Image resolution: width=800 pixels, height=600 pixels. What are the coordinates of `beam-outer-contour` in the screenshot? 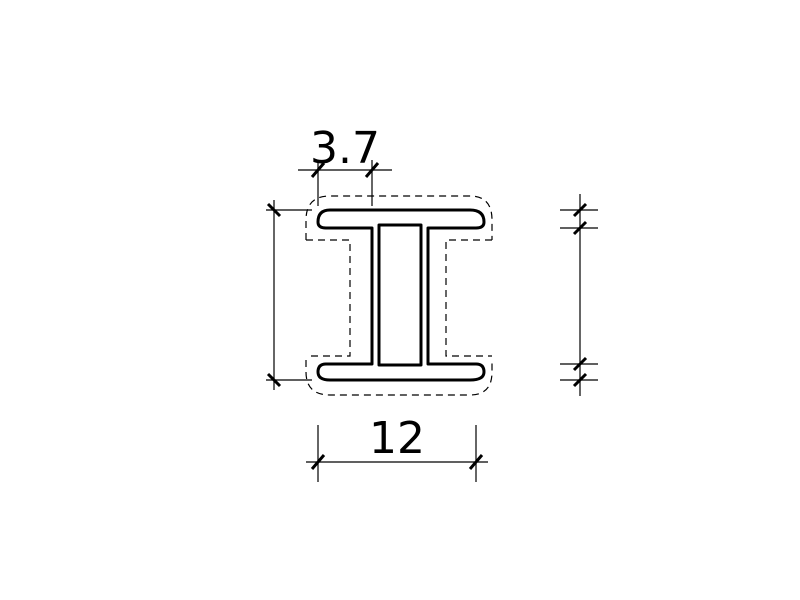 It's located at (401, 295).